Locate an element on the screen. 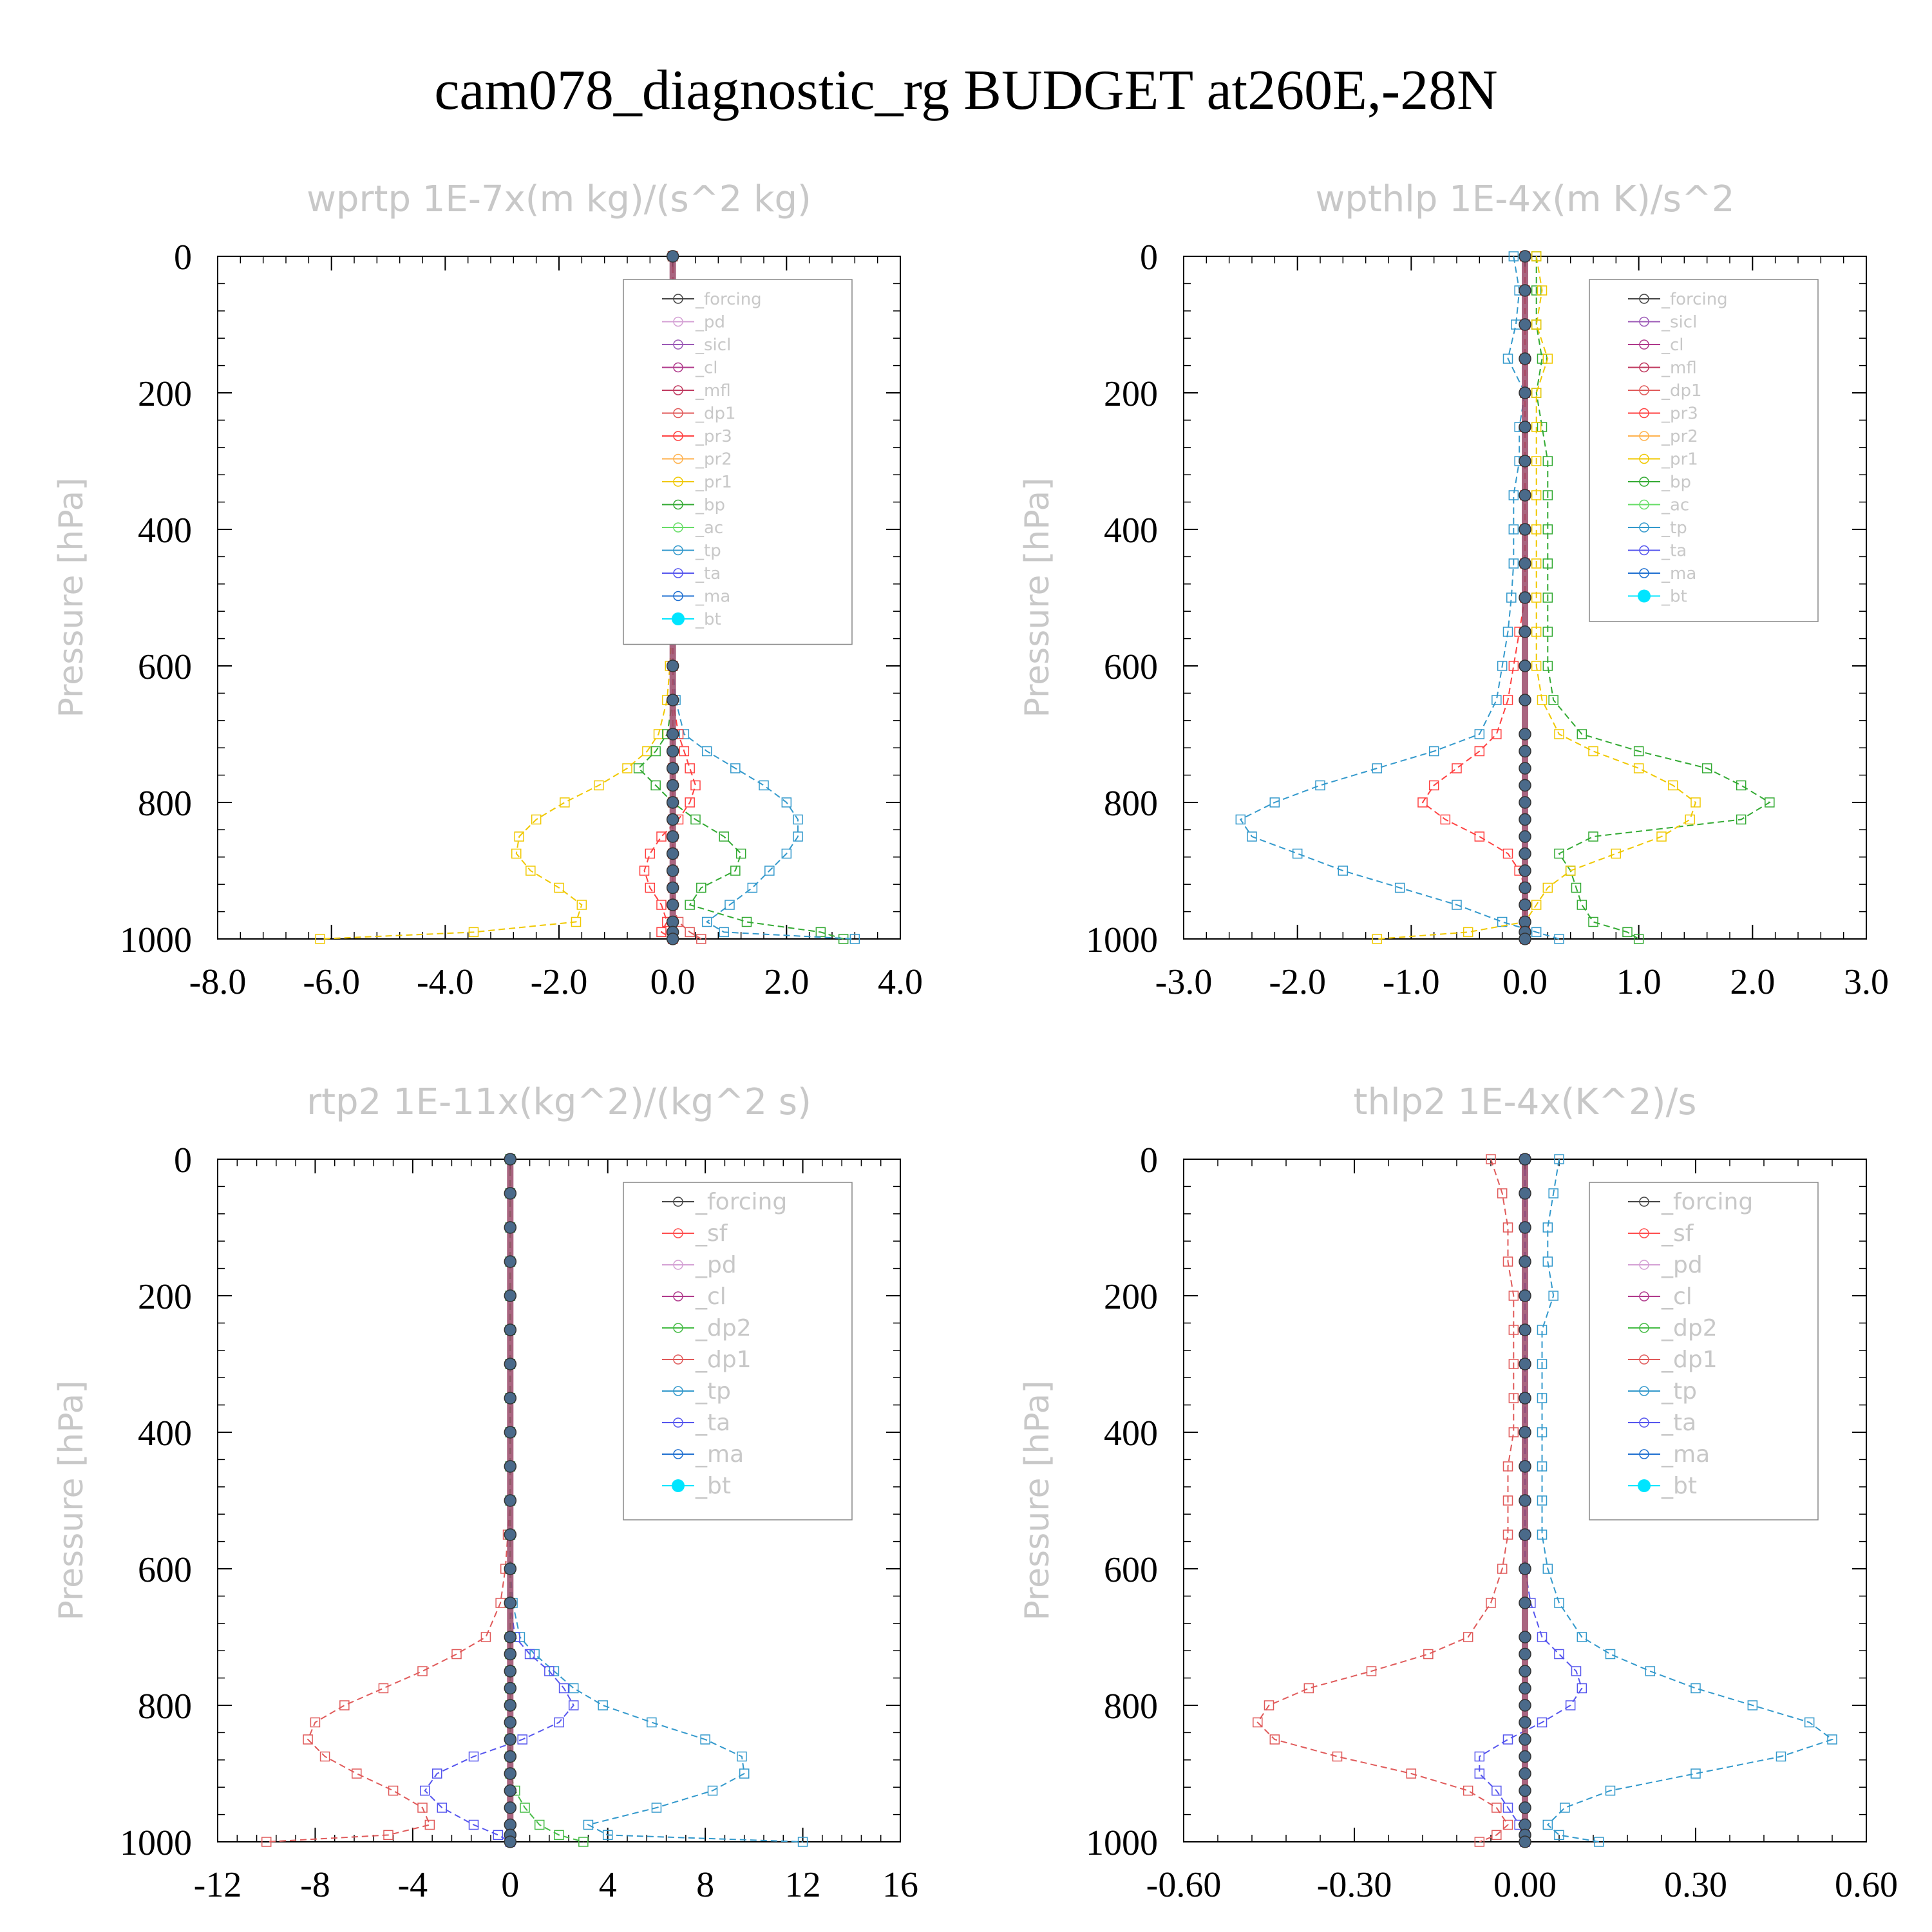 This screenshot has height=1932, width=1932. series-dp1 is located at coordinates (1386, 1500).